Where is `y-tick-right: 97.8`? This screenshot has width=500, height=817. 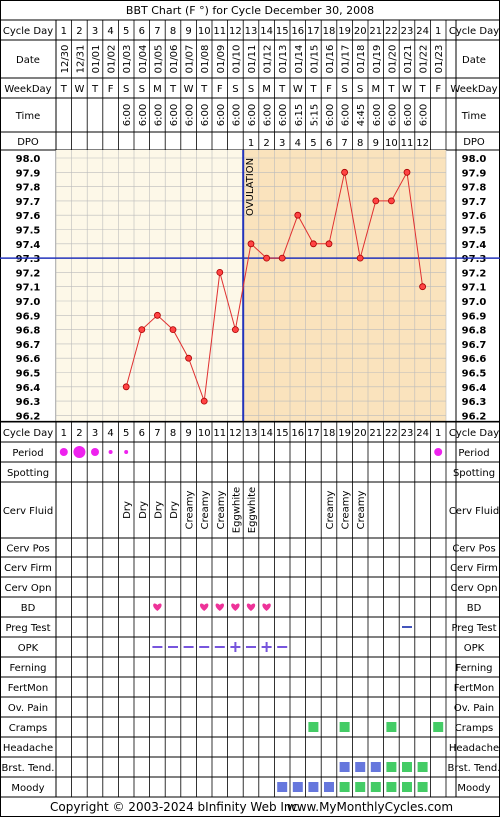
y-tick-right: 97.8 is located at coordinates (474, 188).